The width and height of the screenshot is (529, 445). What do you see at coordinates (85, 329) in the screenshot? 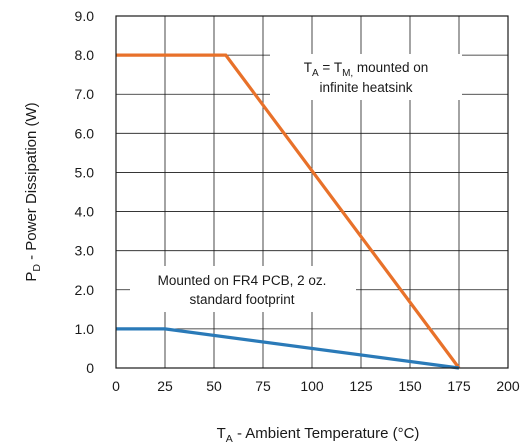
I see `y-tick-label: 1.0` at bounding box center [85, 329].